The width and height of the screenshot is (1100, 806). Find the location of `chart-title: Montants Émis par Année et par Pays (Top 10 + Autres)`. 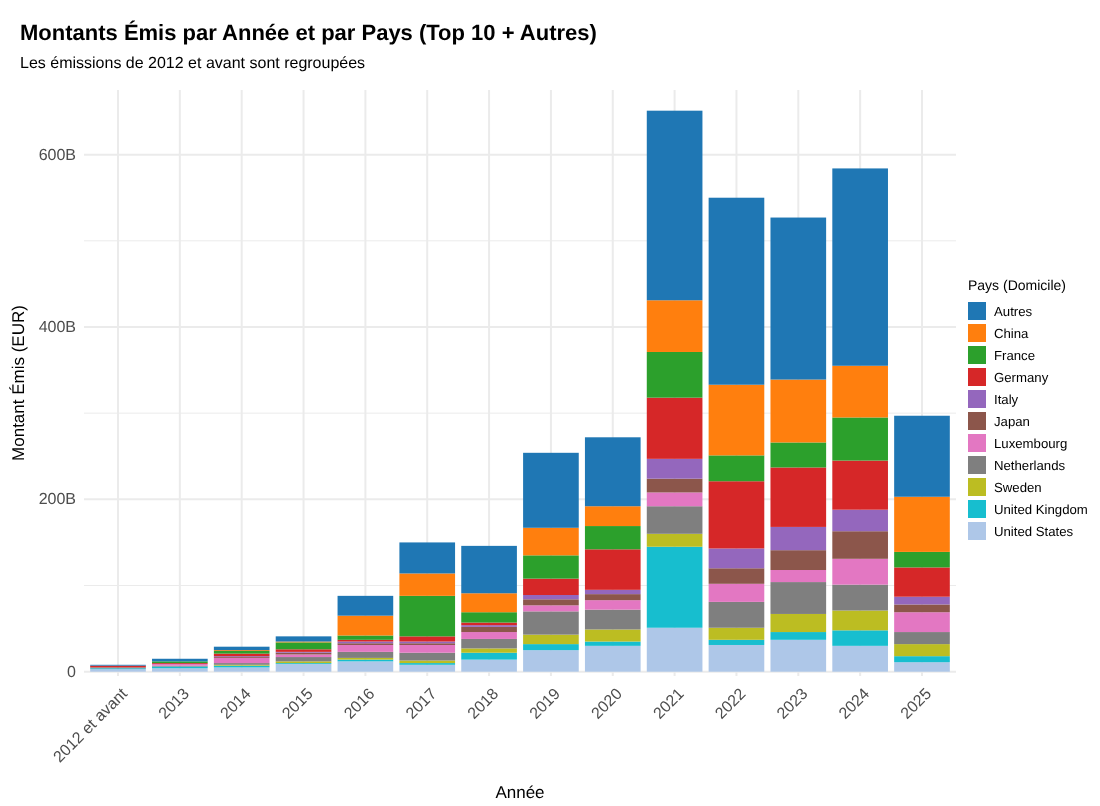

chart-title: Montants Émis par Année et par Pays (Top 10 + Autres) is located at coordinates (309, 33).